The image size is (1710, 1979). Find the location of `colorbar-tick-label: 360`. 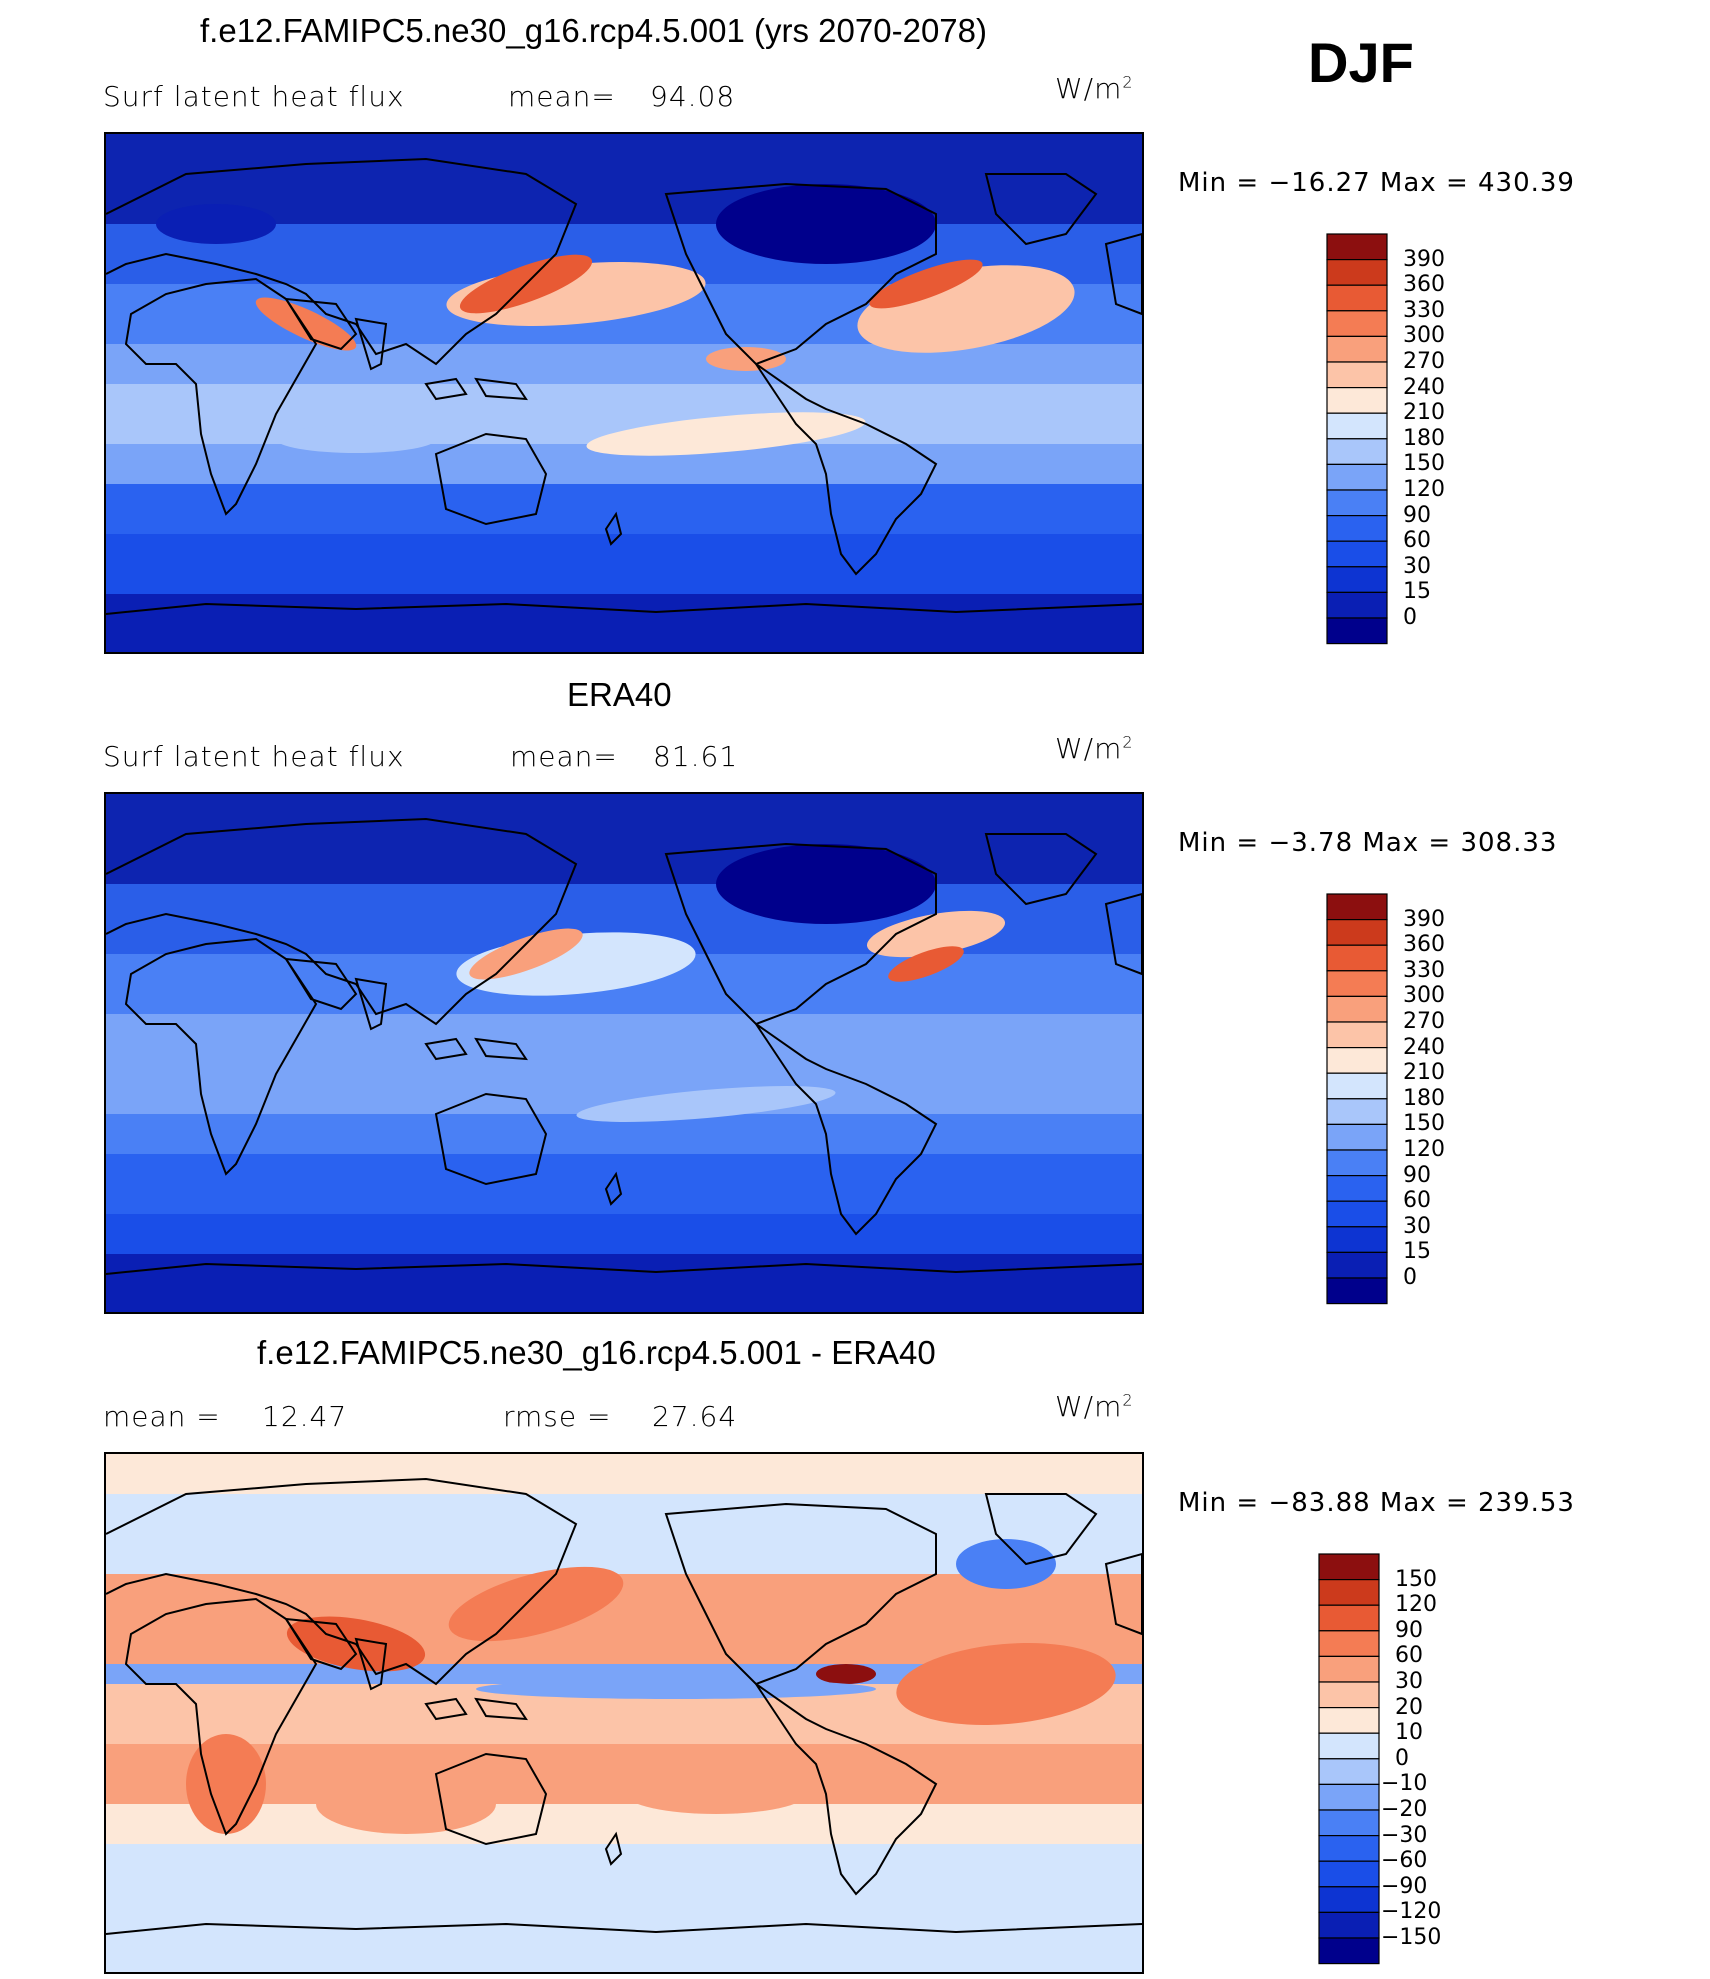

colorbar-tick-label: 360 is located at coordinates (1424, 285).